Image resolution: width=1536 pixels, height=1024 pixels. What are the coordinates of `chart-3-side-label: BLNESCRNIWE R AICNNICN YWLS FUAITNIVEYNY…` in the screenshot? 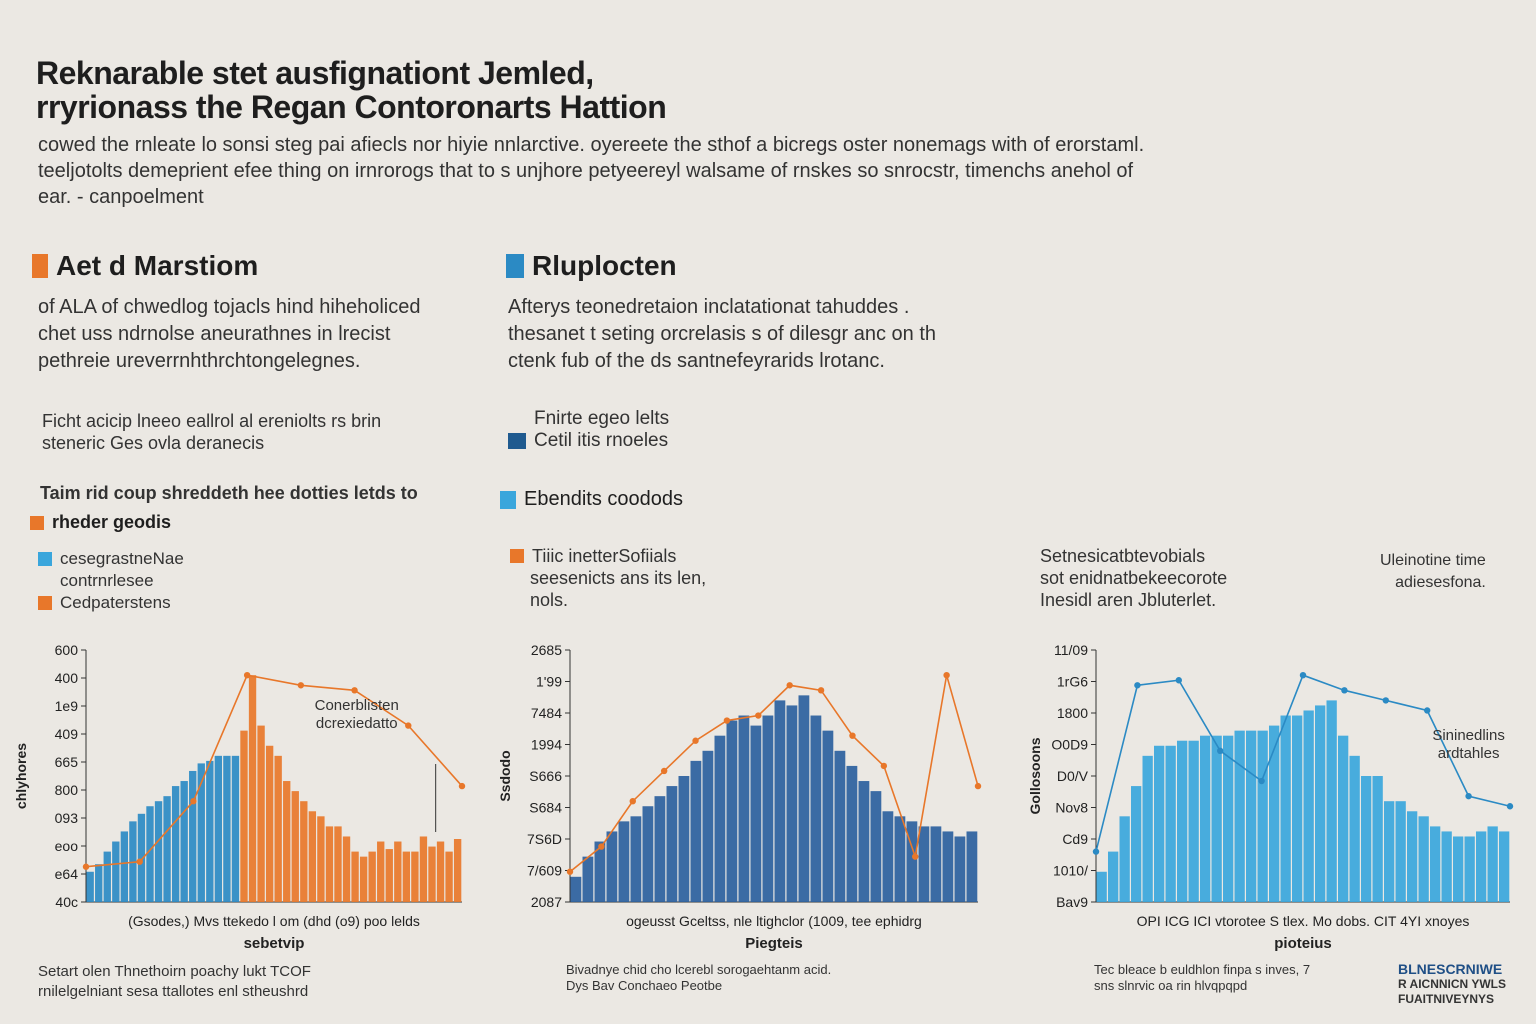 It's located at (1452, 984).